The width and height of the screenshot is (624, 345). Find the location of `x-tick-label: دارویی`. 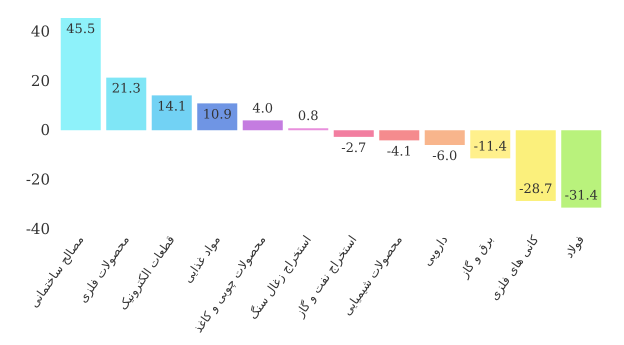

x-tick-label: دارویی is located at coordinates (435, 250).